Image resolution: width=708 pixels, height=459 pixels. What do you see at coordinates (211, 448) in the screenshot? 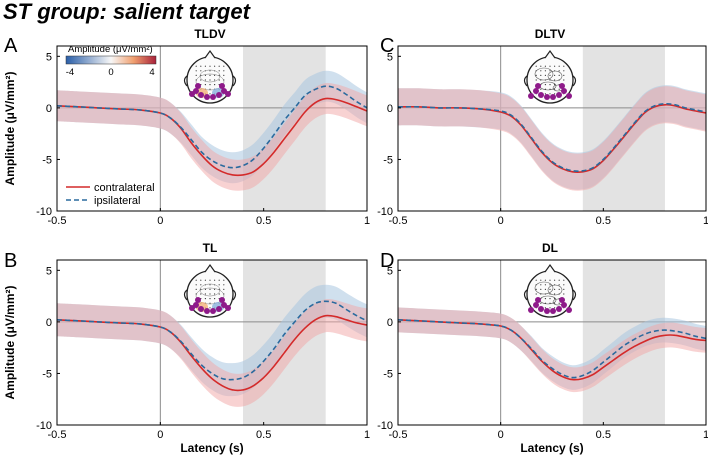
I see `x-axis-label: Latency (s)` at bounding box center [211, 448].